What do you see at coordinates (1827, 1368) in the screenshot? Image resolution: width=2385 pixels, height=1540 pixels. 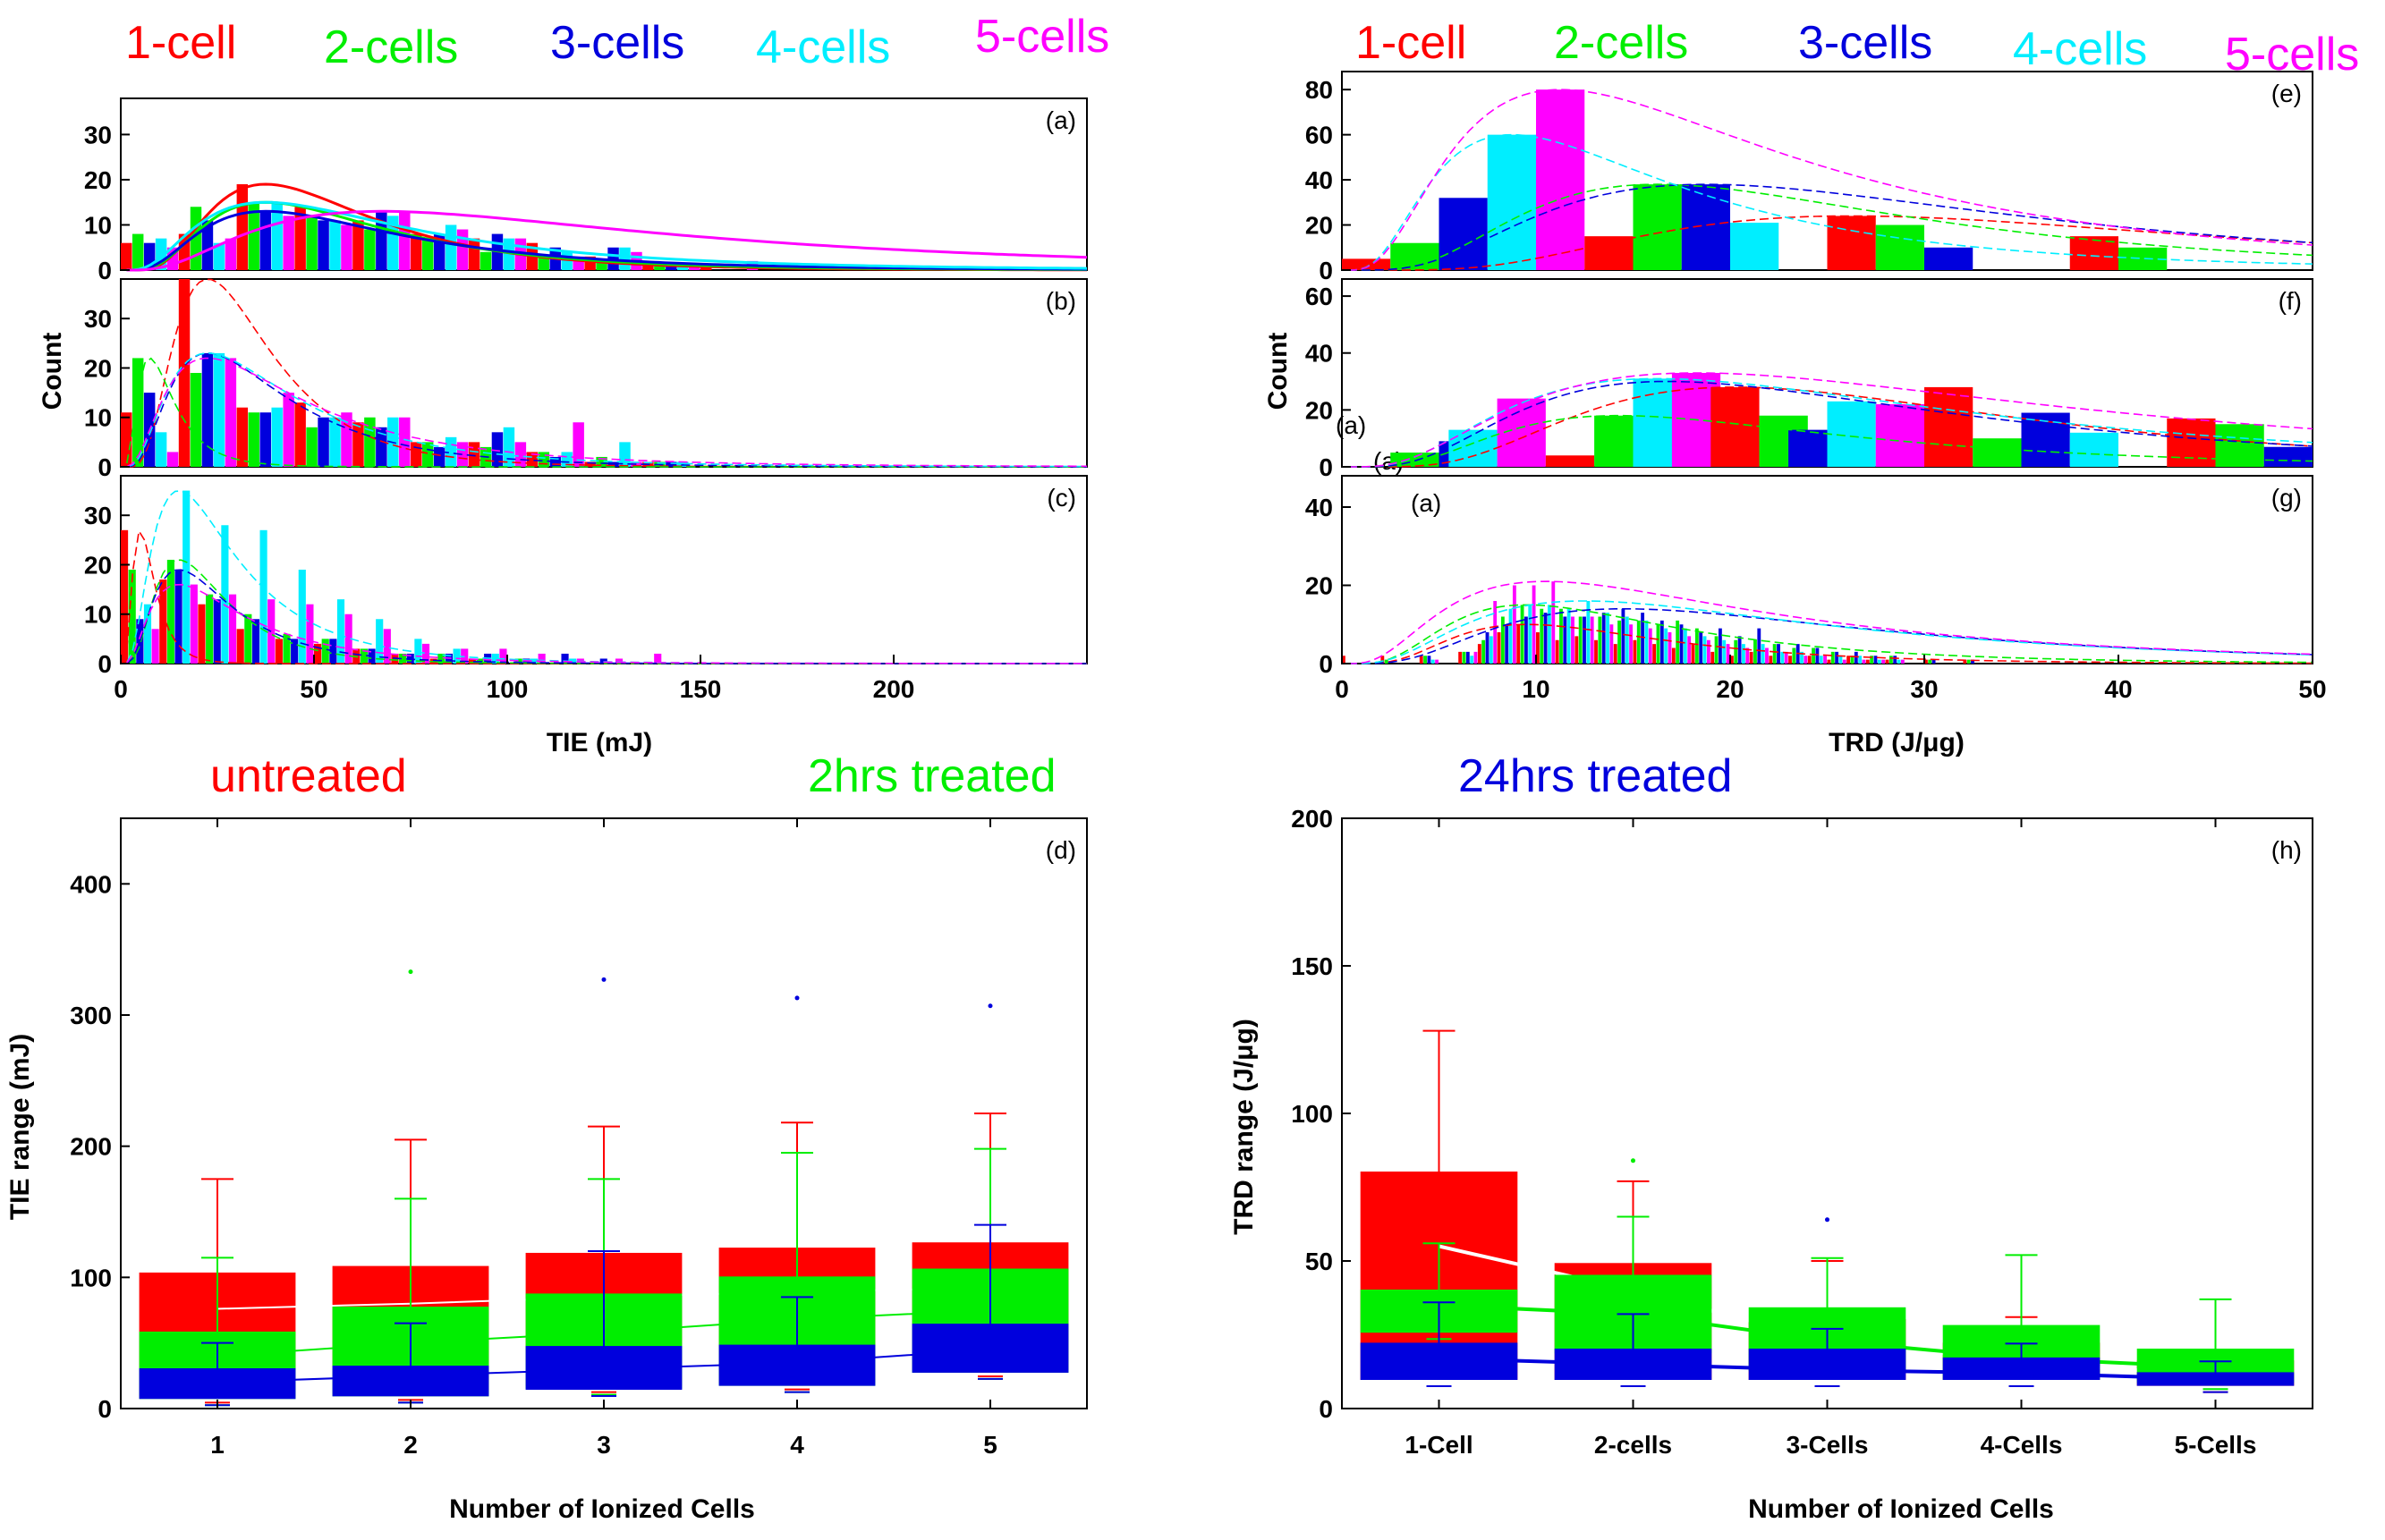 I see `mean-line` at bounding box center [1827, 1368].